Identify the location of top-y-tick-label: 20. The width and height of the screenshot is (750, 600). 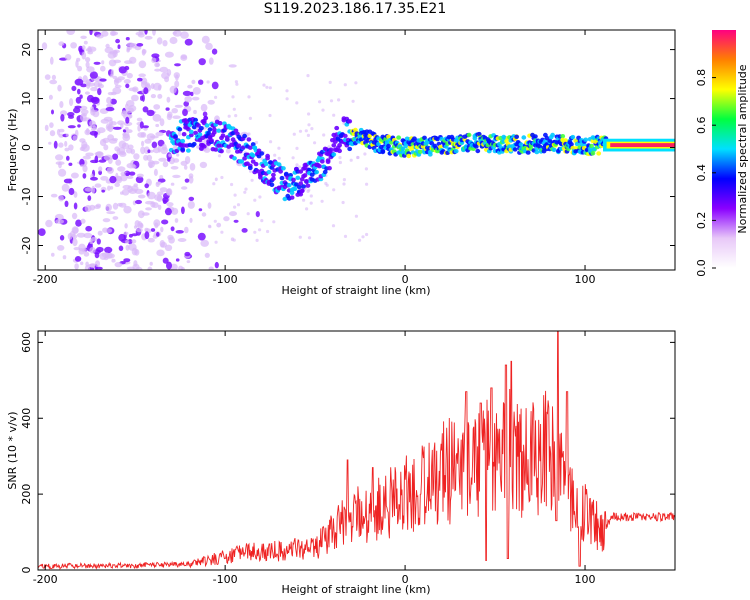
(26, 50).